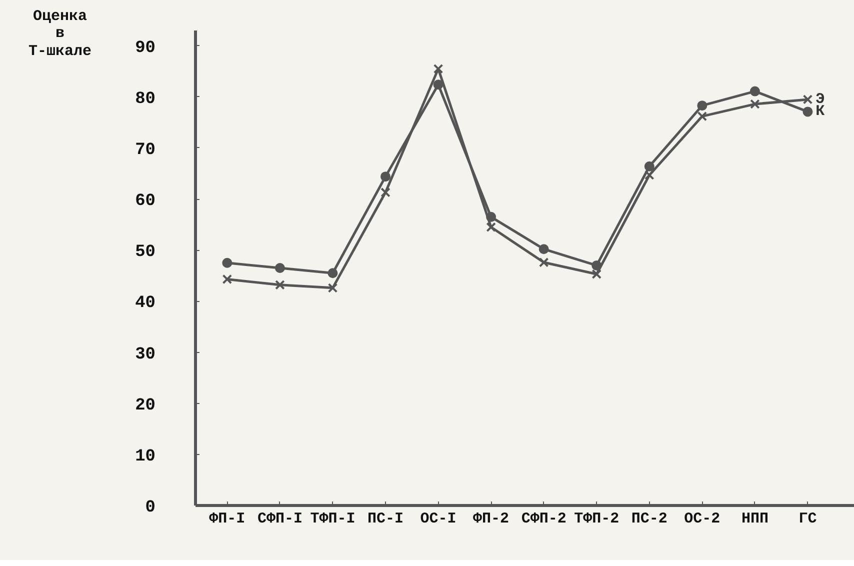  Describe the element at coordinates (145, 150) in the screenshot. I see `y-tick-label: 70` at that location.